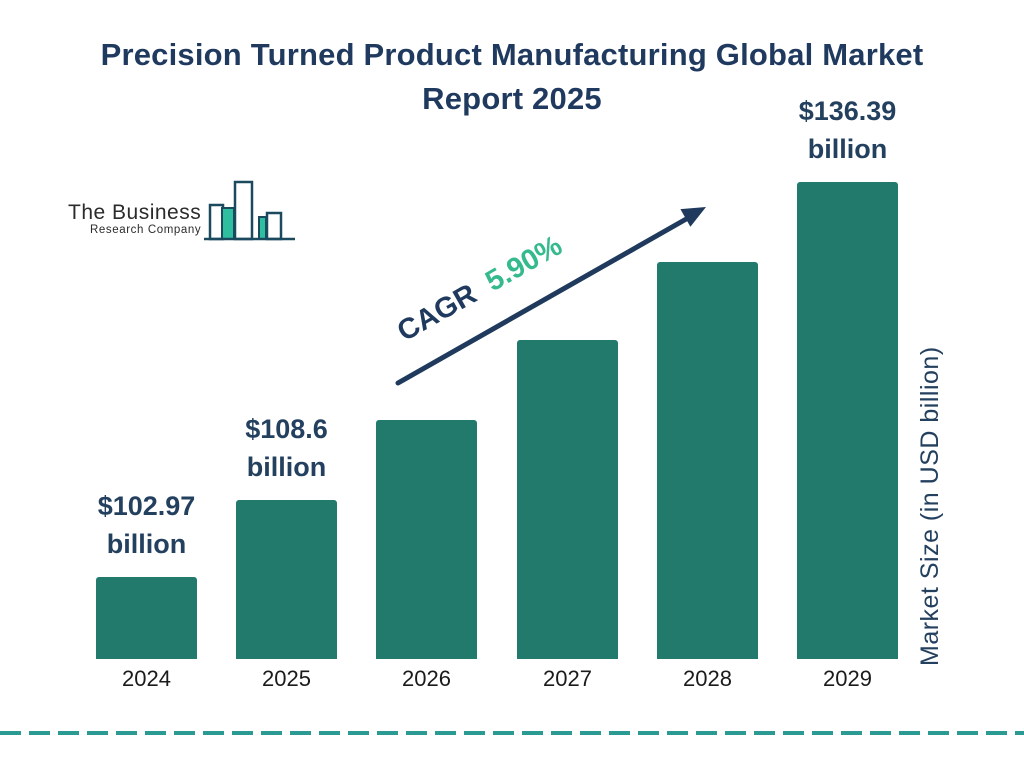  What do you see at coordinates (146, 506) in the screenshot?
I see `value-line1: $102.97` at bounding box center [146, 506].